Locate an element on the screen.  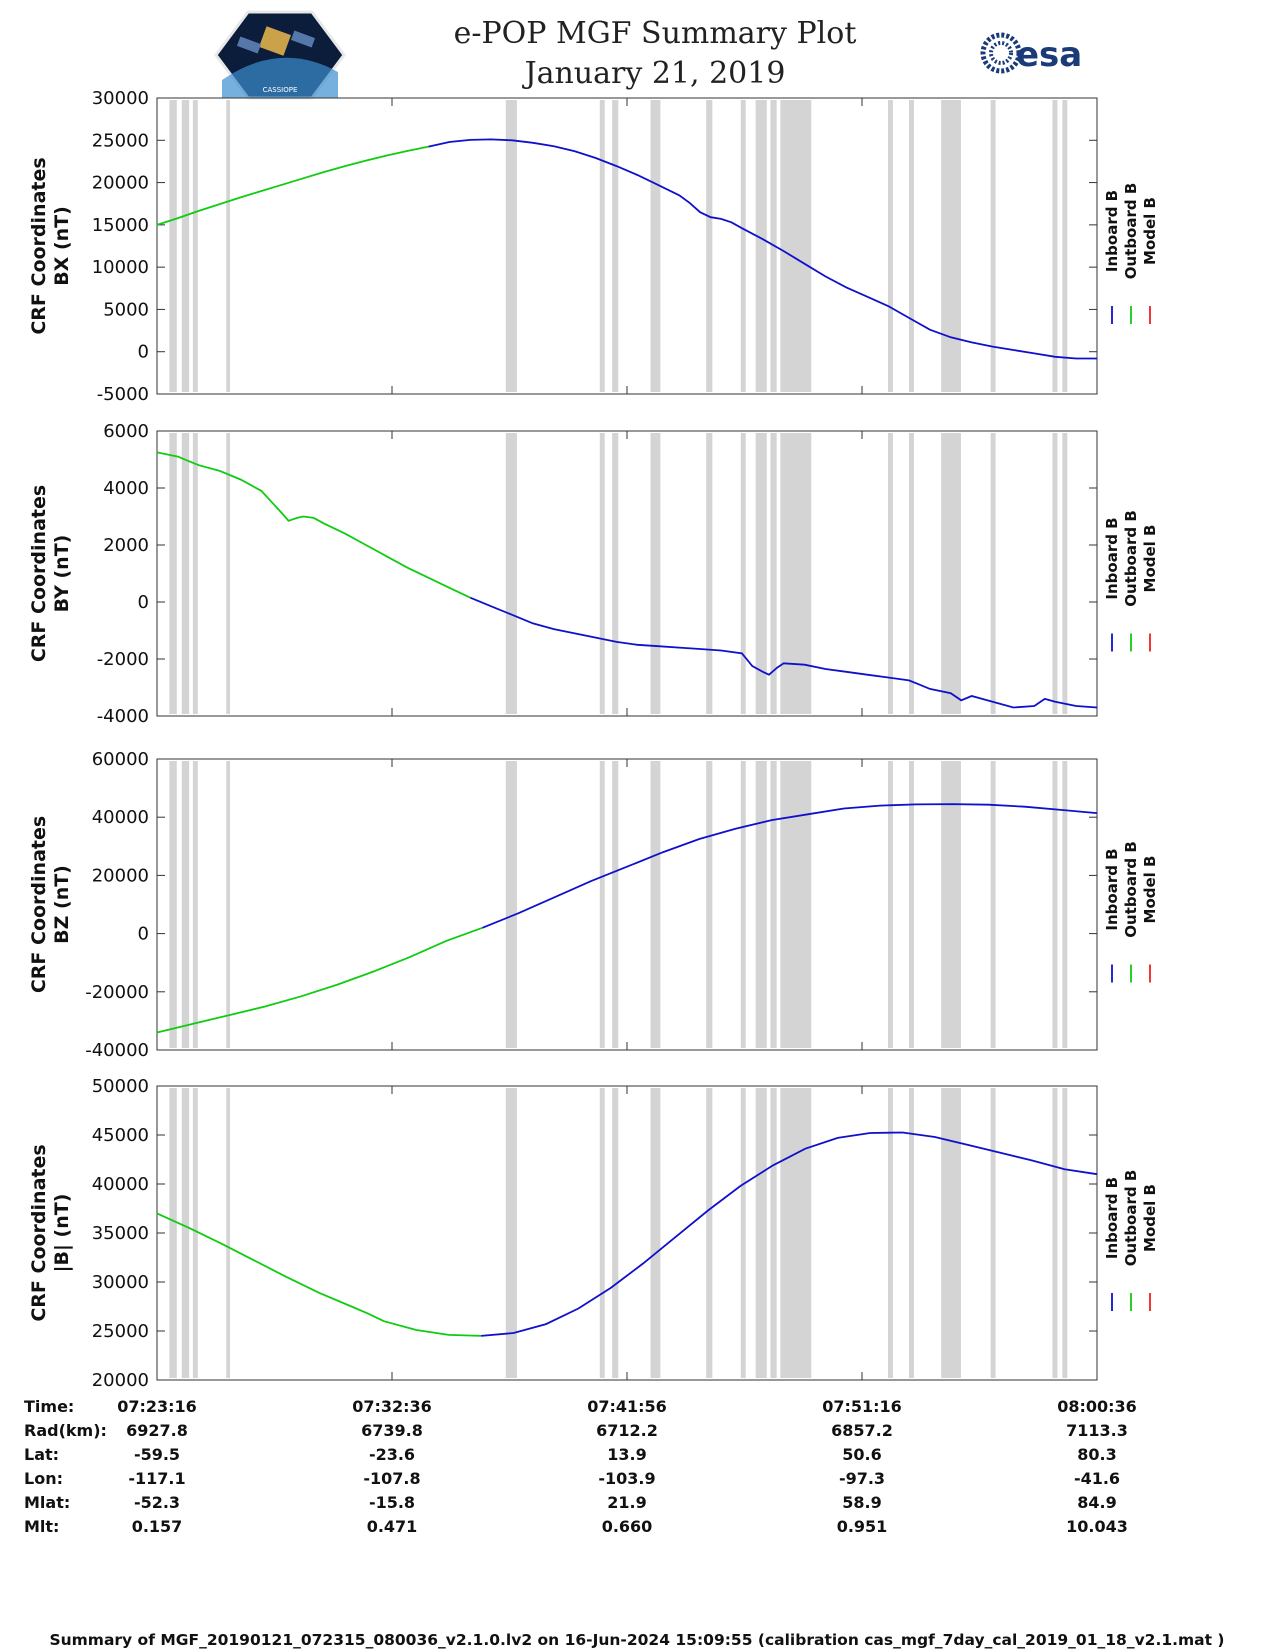
ephemeris-value: 80.3 is located at coordinates (1096, 1454).